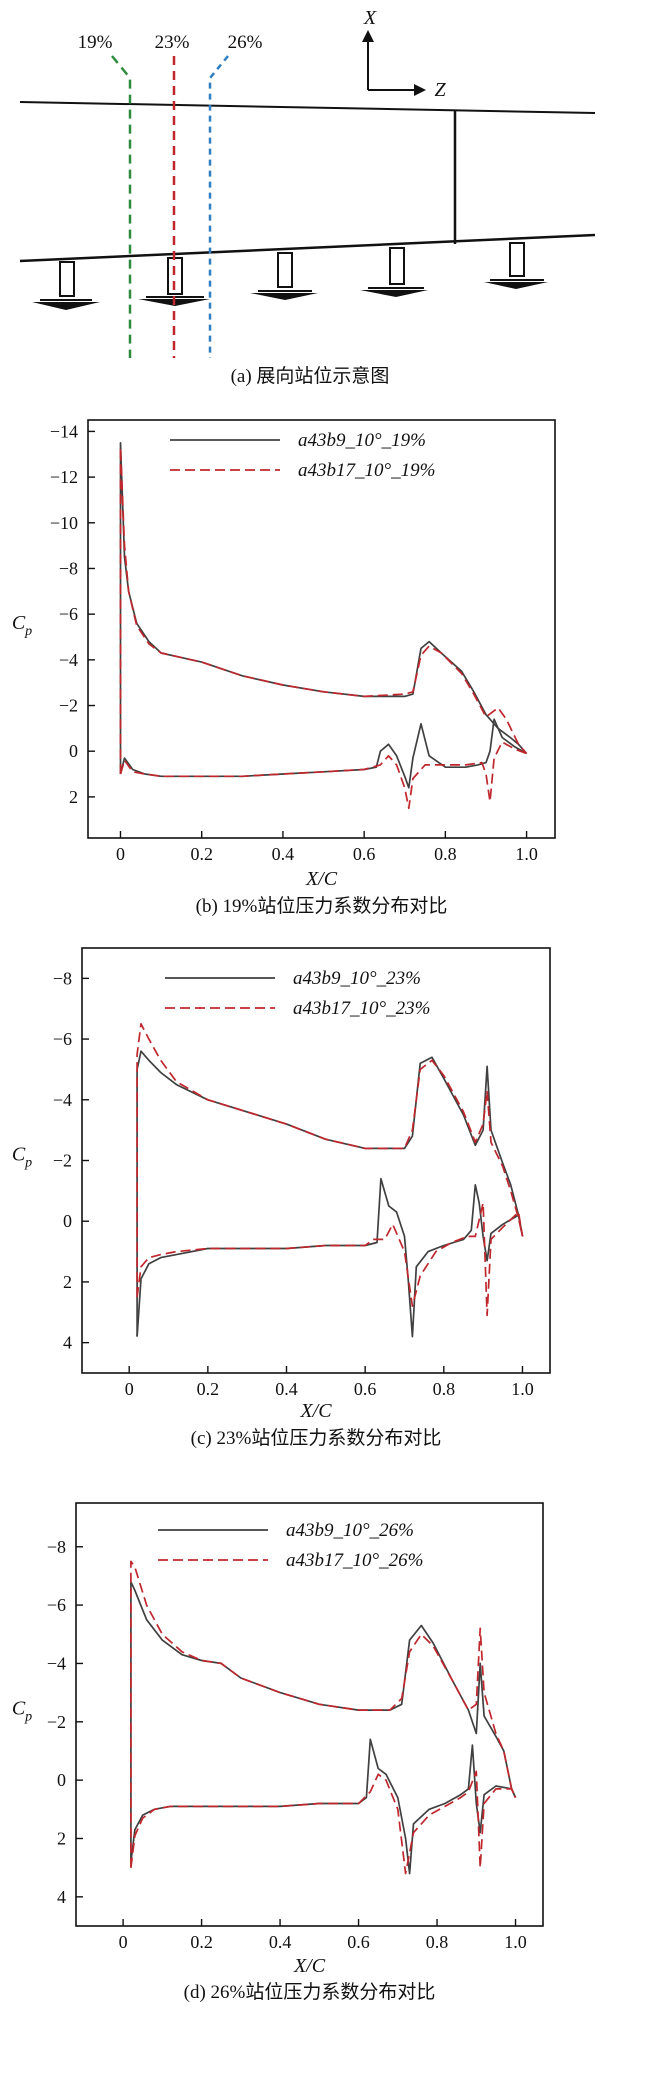 The width and height of the screenshot is (650, 2085). What do you see at coordinates (357, 978) in the screenshot?
I see `legend-label-1: a43b9_10°_23%` at bounding box center [357, 978].